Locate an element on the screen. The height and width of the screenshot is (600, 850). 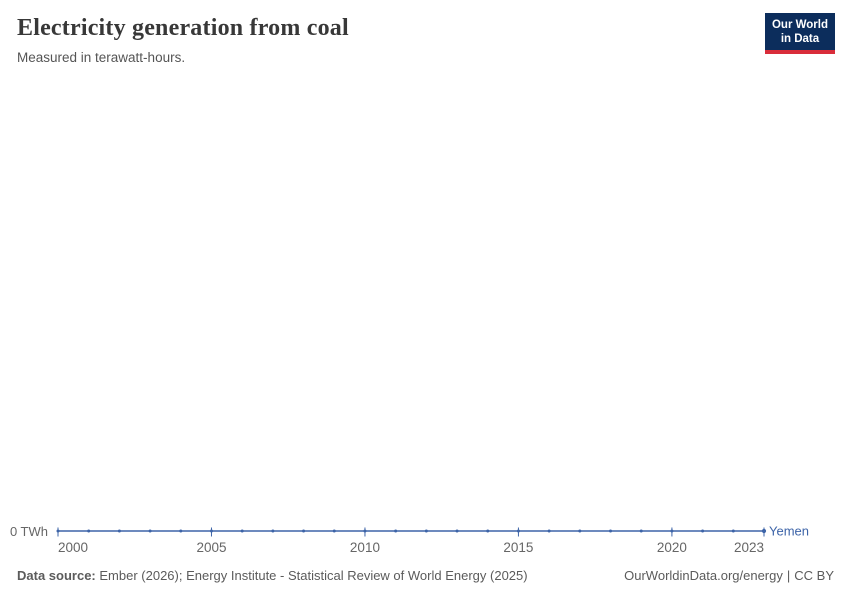
footer-links: OurWorldinData.org/energy | CC BY is located at coordinates (729, 575).